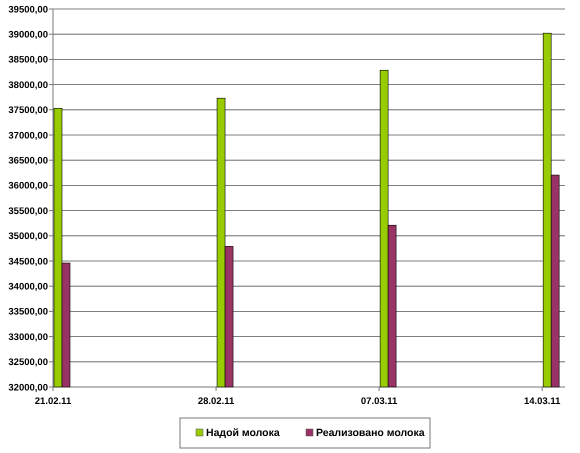 The image size is (580, 453). Describe the element at coordinates (28, 161) in the screenshot. I see `y-tick-label: 36500,00` at that location.